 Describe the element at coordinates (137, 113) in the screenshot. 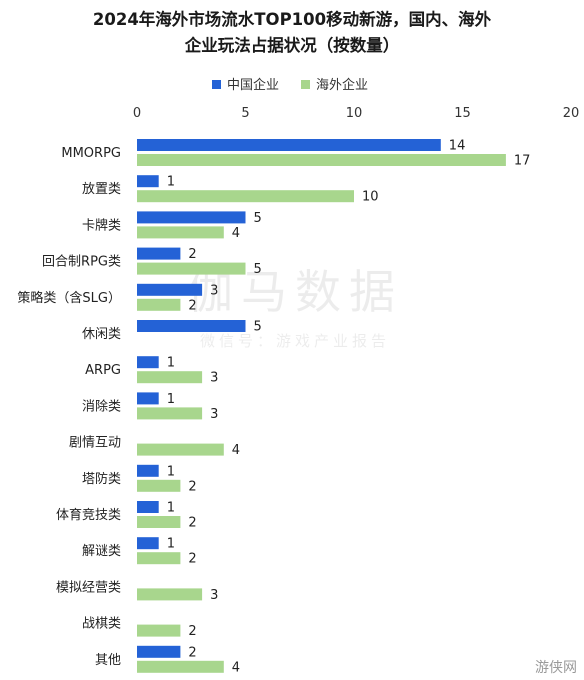

I see `x-tick-label: 0` at that location.